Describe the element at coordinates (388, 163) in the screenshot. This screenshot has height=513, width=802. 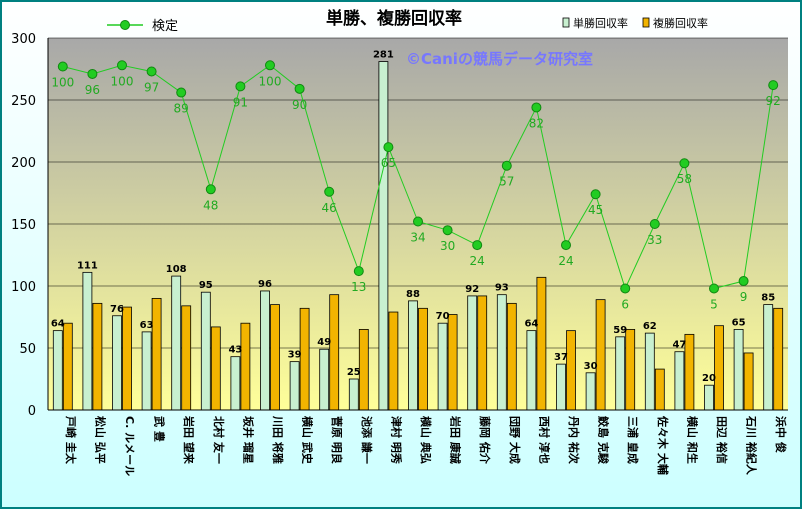
I see `line-value-label: 65` at that location.